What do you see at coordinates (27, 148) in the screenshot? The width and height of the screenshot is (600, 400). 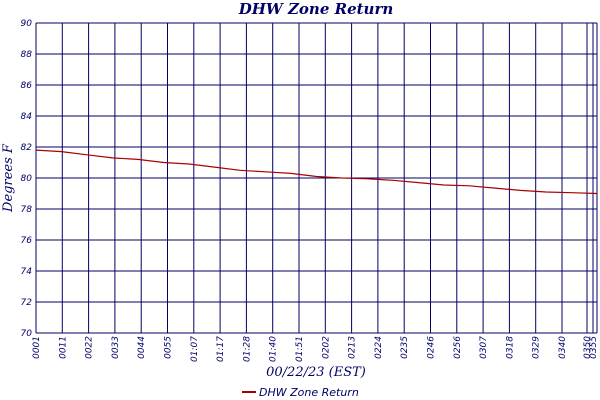 I see `y-tick-label: 82` at bounding box center [27, 148].